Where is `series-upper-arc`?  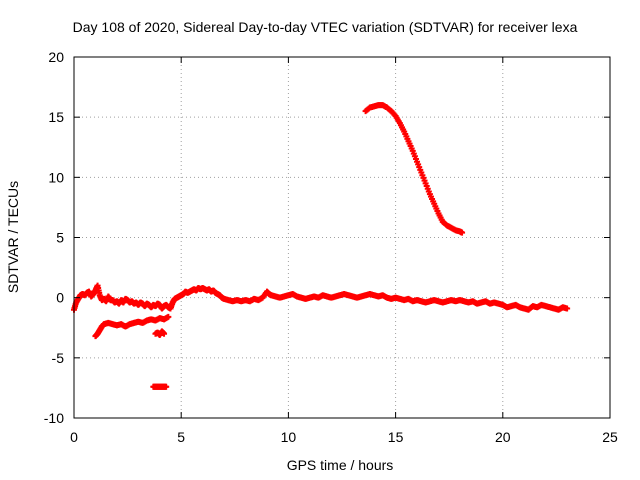 series-upper-arc is located at coordinates (414, 169).